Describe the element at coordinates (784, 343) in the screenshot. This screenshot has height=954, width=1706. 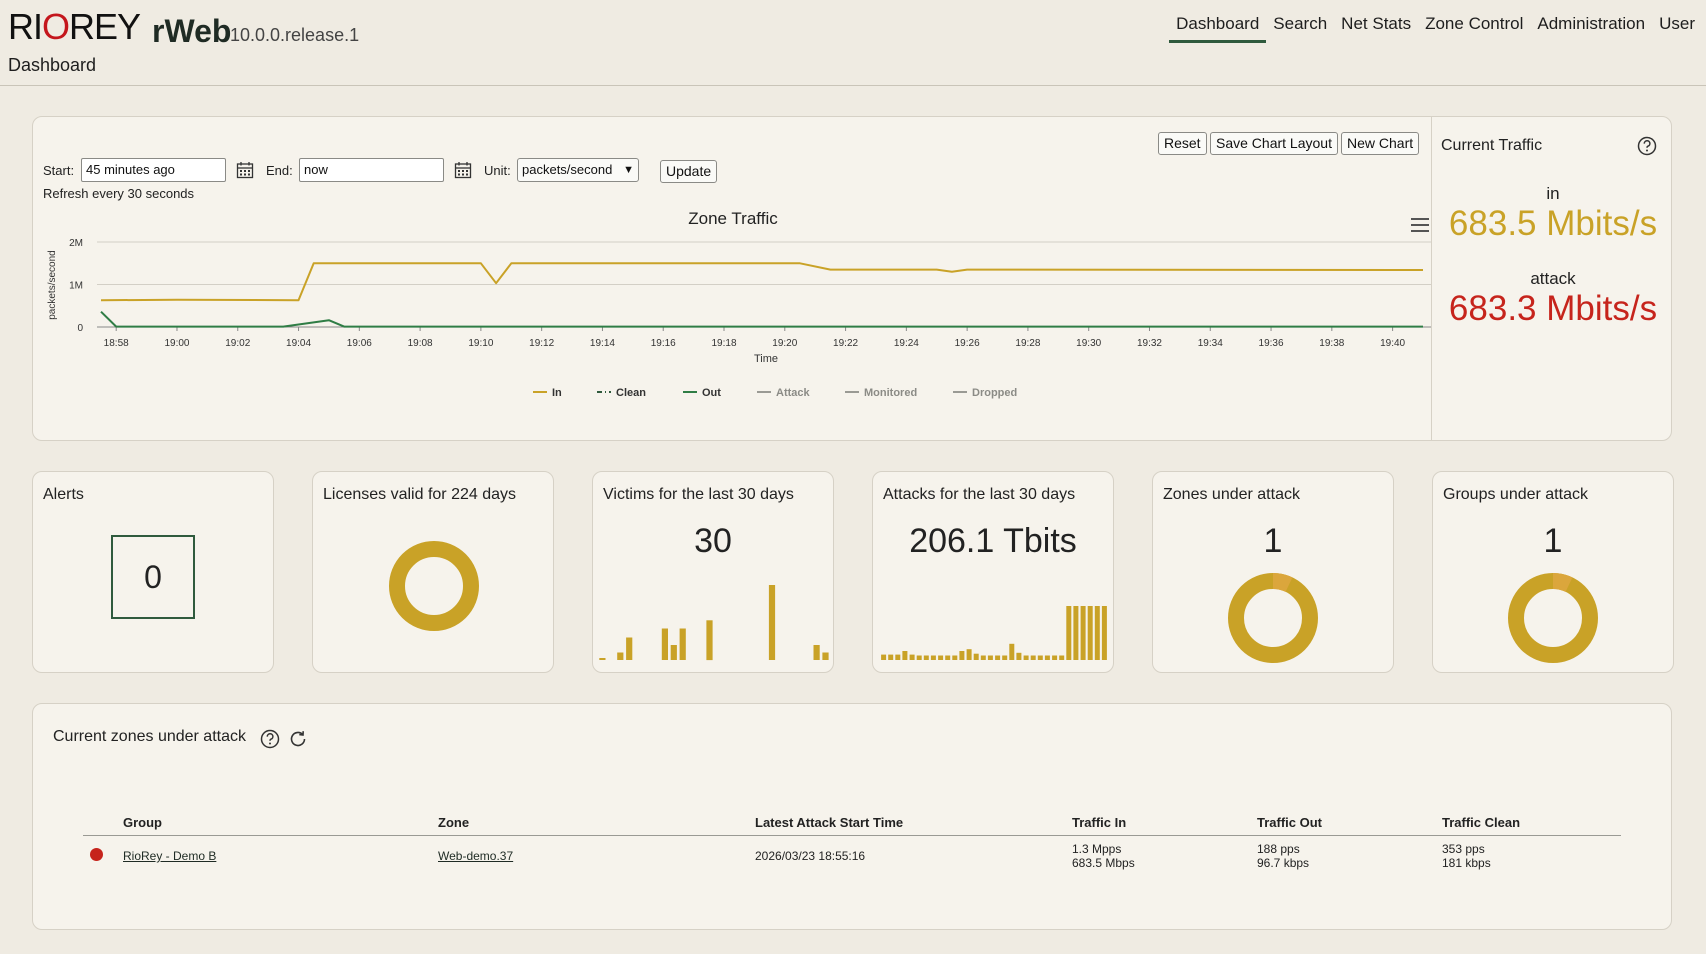
I see `x-tick-label: 19:20` at that location.